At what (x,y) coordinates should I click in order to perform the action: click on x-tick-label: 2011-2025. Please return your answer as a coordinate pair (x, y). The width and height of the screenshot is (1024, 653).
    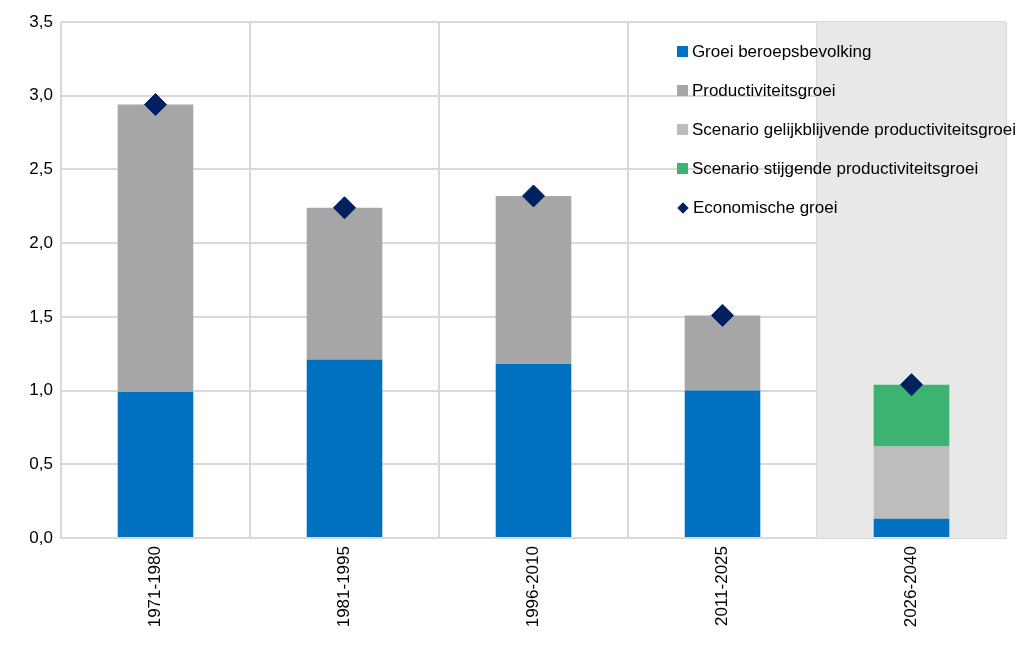
    Looking at the image, I should click on (722, 586).